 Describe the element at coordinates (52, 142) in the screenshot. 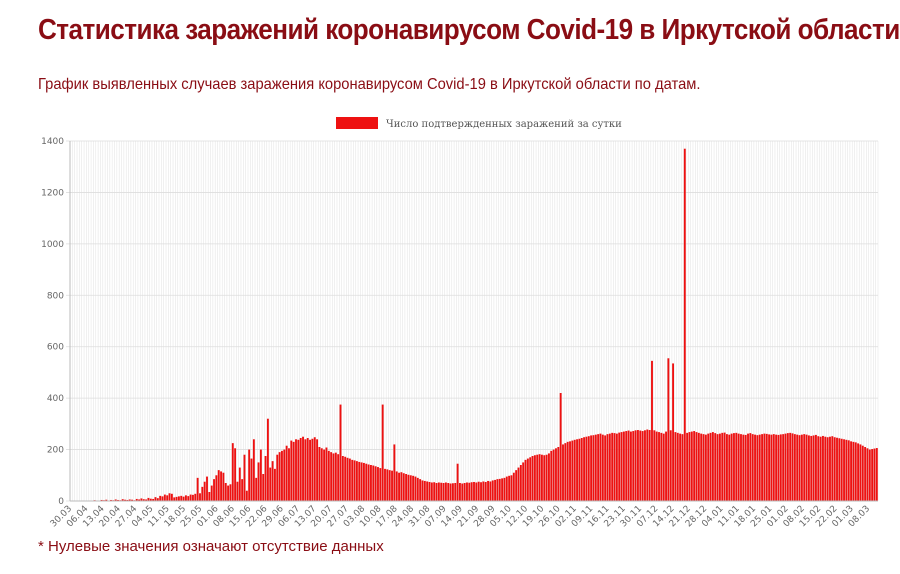

I see `y-tick-label: 1400` at that location.